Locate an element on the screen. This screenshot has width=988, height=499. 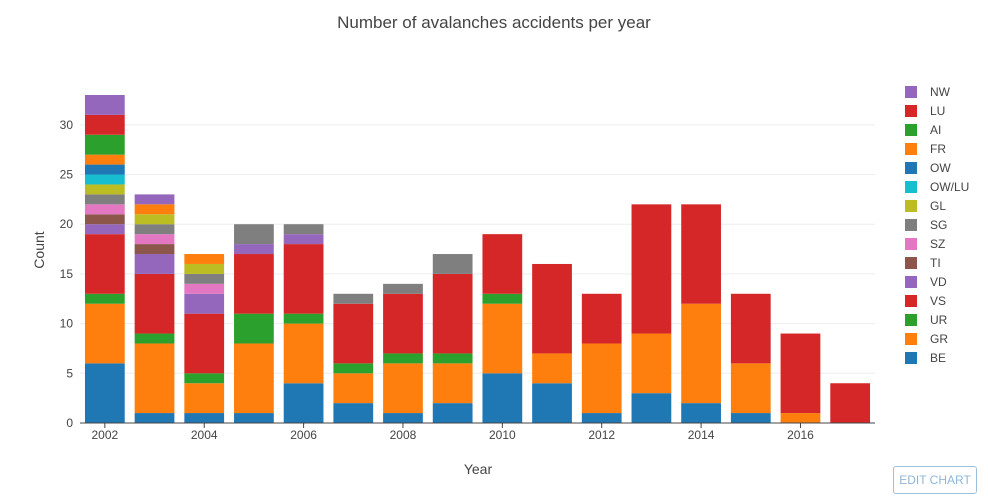
bar-ti-2003 is located at coordinates (154, 249).